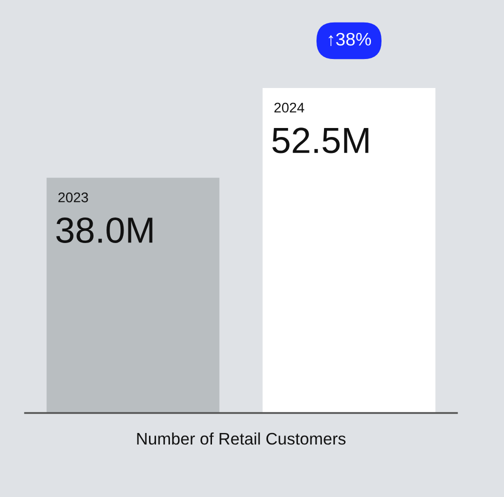 The height and width of the screenshot is (497, 504). Describe the element at coordinates (349, 39) in the screenshot. I see `text: ↑38%` at that location.